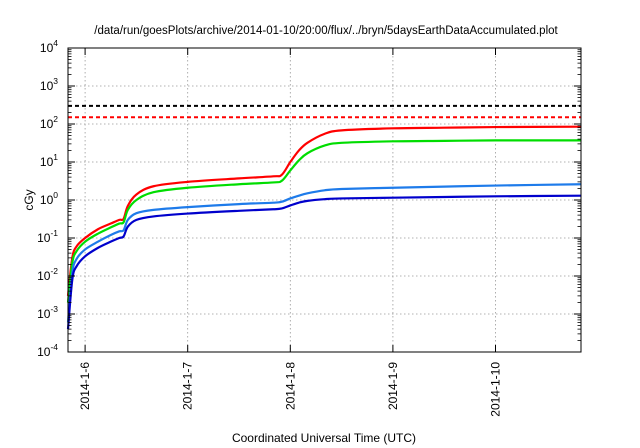 The height and width of the screenshot is (448, 640). I want to click on y-axis-label: cGy, so click(29, 199).